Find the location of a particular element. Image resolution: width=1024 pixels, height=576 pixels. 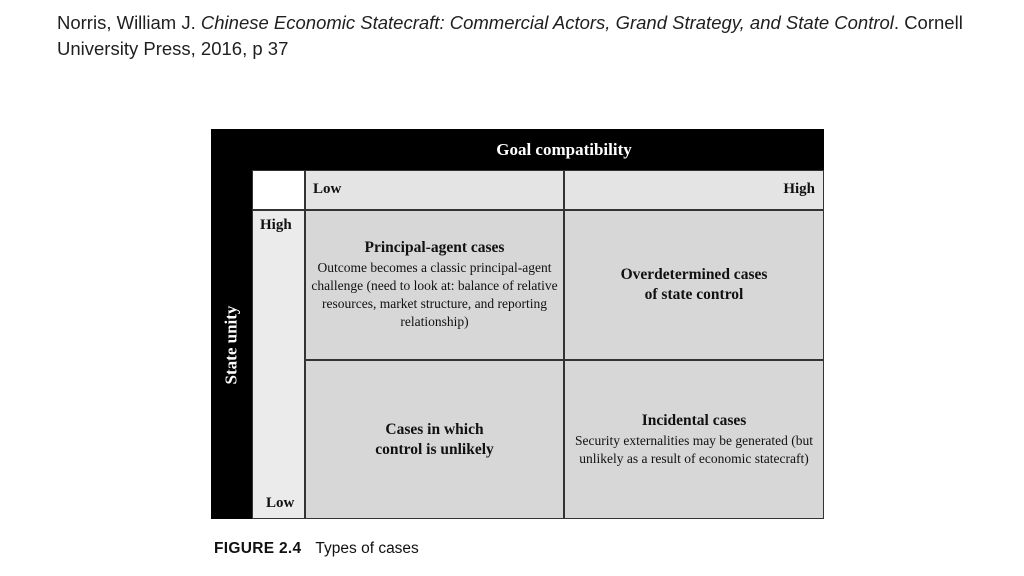

figure-number: FIGURE 2.4 is located at coordinates (258, 548).